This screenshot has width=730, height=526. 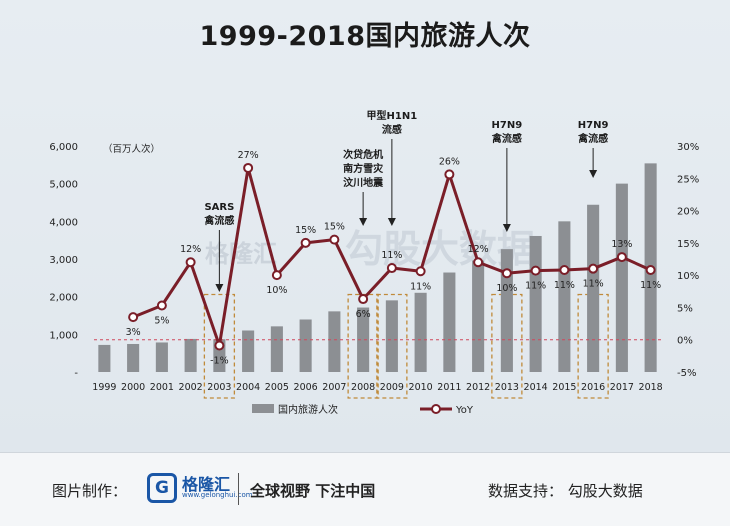 I want to click on yoy-point-2012, so click(x=478, y=262).